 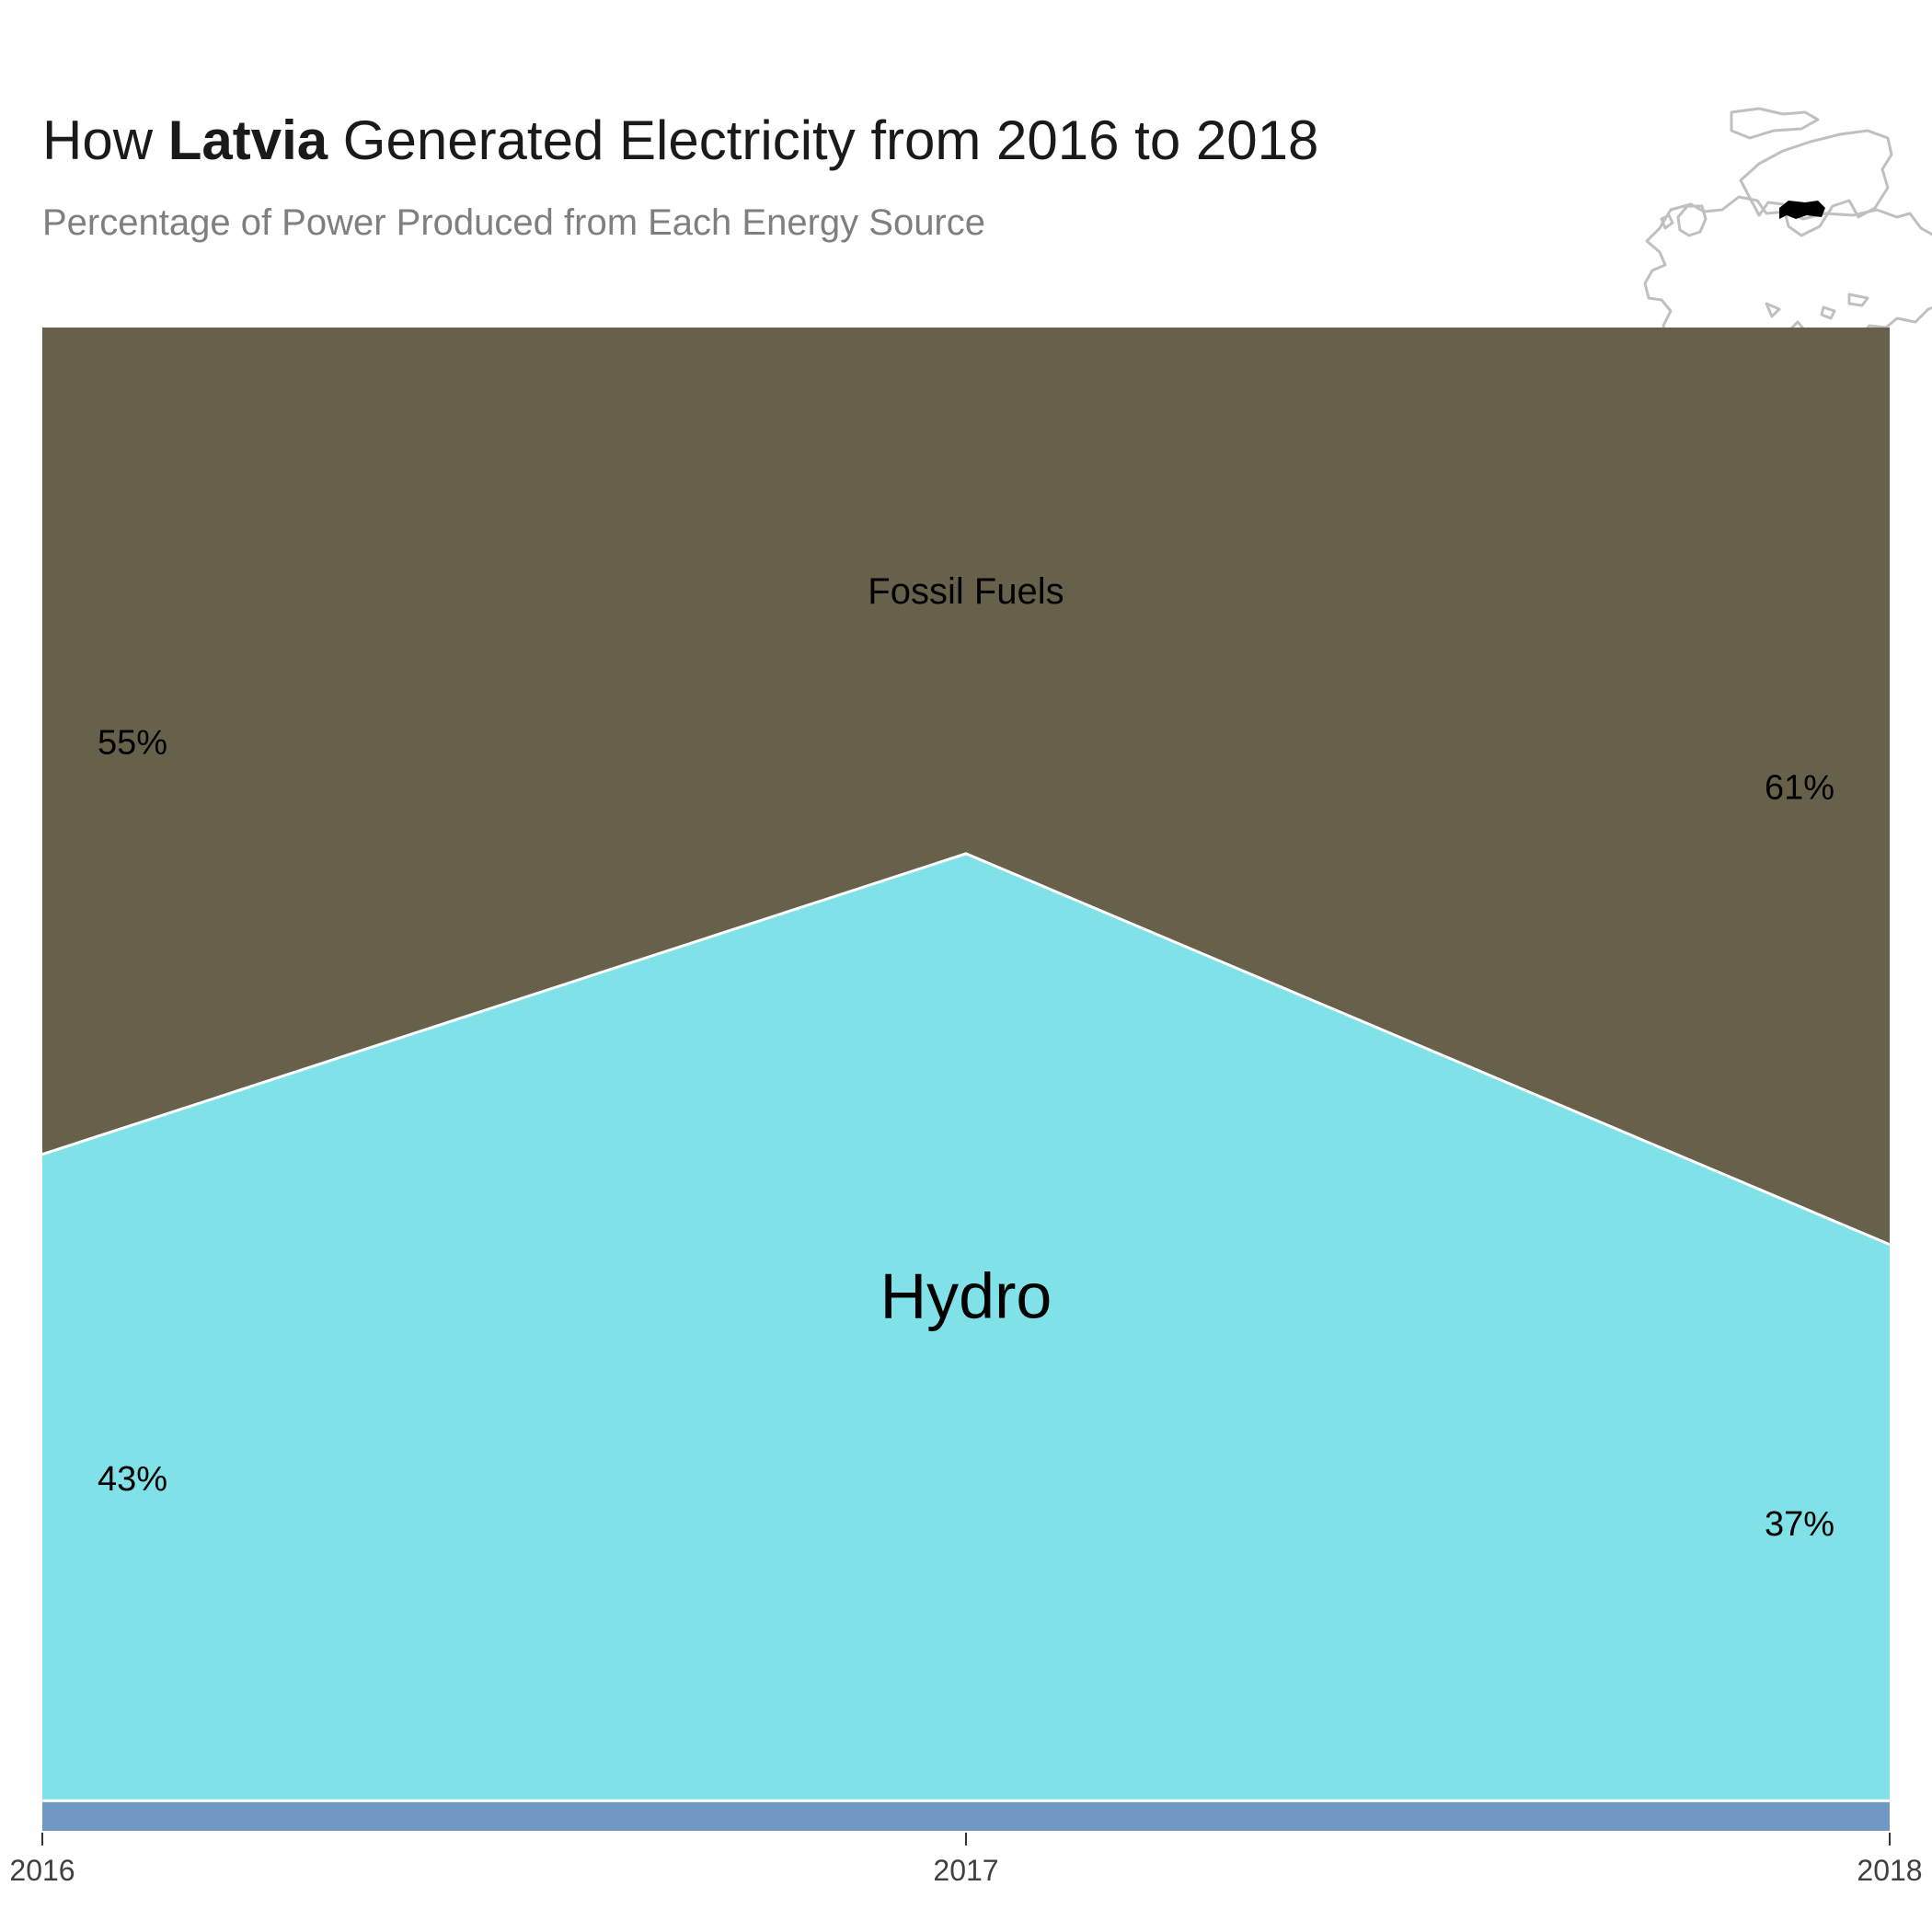 I want to click on x-tick-label-2018: 2018, so click(x=1890, y=1870).